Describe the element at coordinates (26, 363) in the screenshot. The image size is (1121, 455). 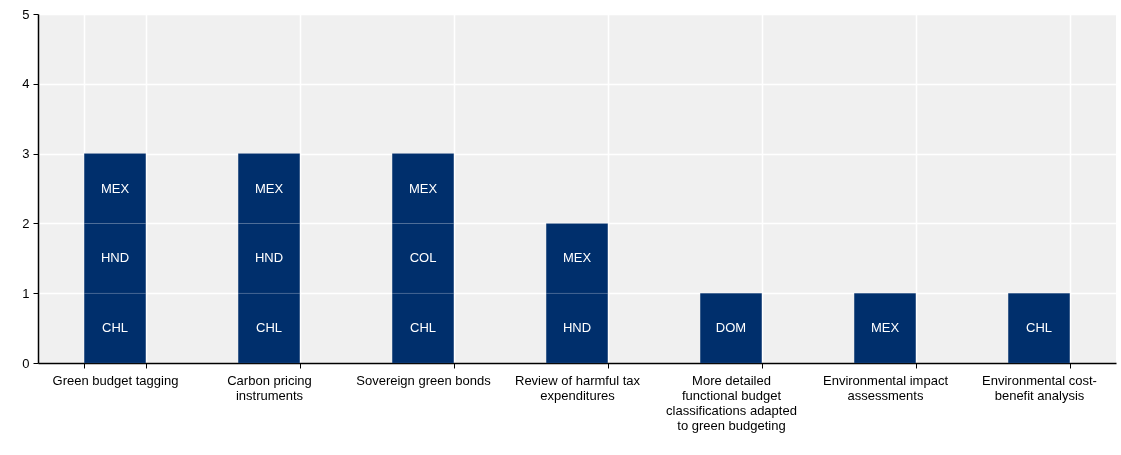
I see `y-tick-label: 0` at that location.